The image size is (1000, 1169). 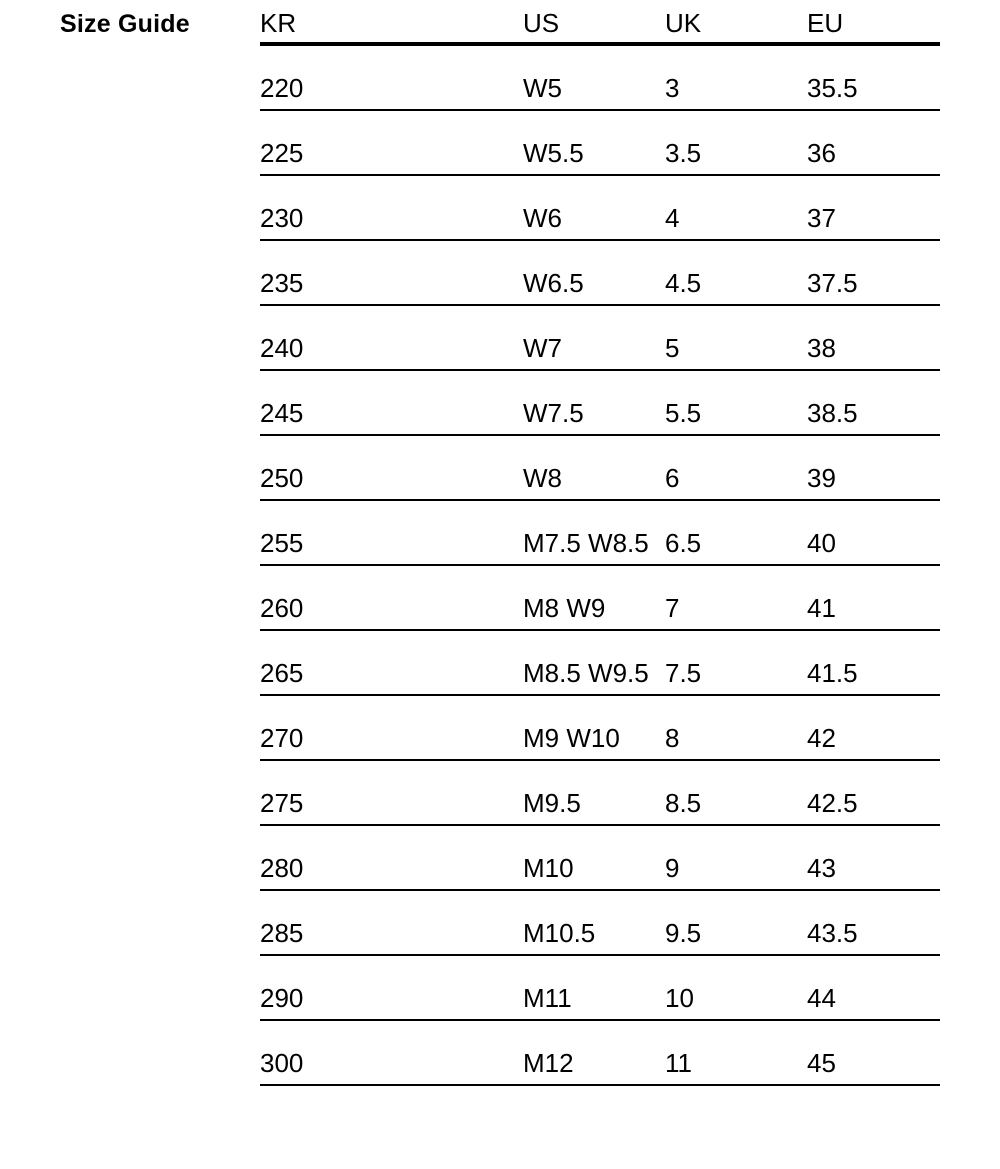 What do you see at coordinates (282, 88) in the screenshot?
I see `cell-kr: 220` at bounding box center [282, 88].